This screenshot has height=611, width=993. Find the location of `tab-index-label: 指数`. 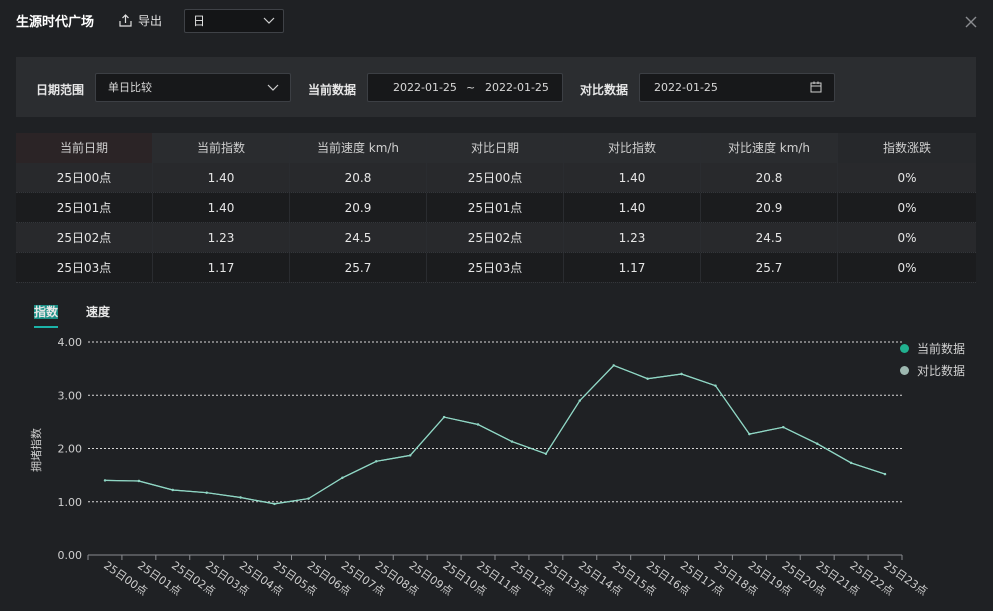

tab-index-label: 指数 is located at coordinates (46, 312).